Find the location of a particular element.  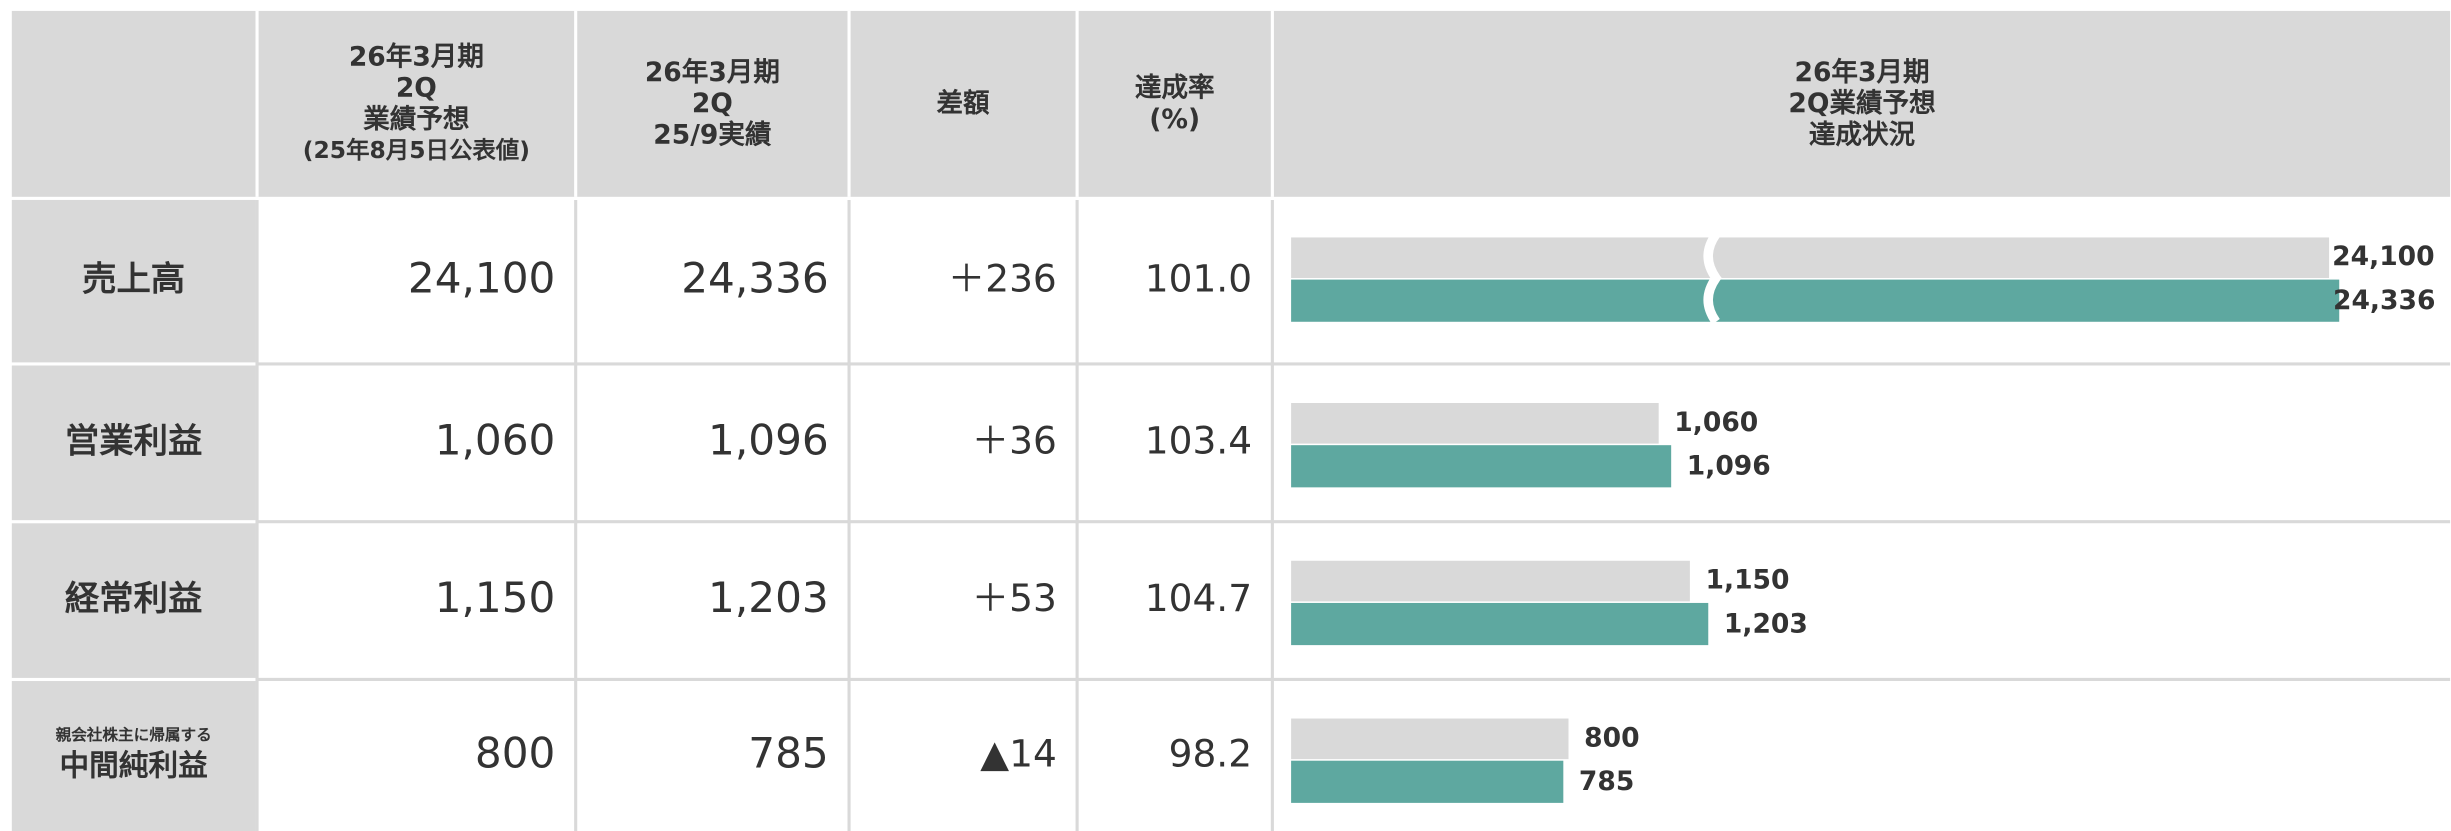

rate-cell: 98.2 is located at coordinates (1210, 754).